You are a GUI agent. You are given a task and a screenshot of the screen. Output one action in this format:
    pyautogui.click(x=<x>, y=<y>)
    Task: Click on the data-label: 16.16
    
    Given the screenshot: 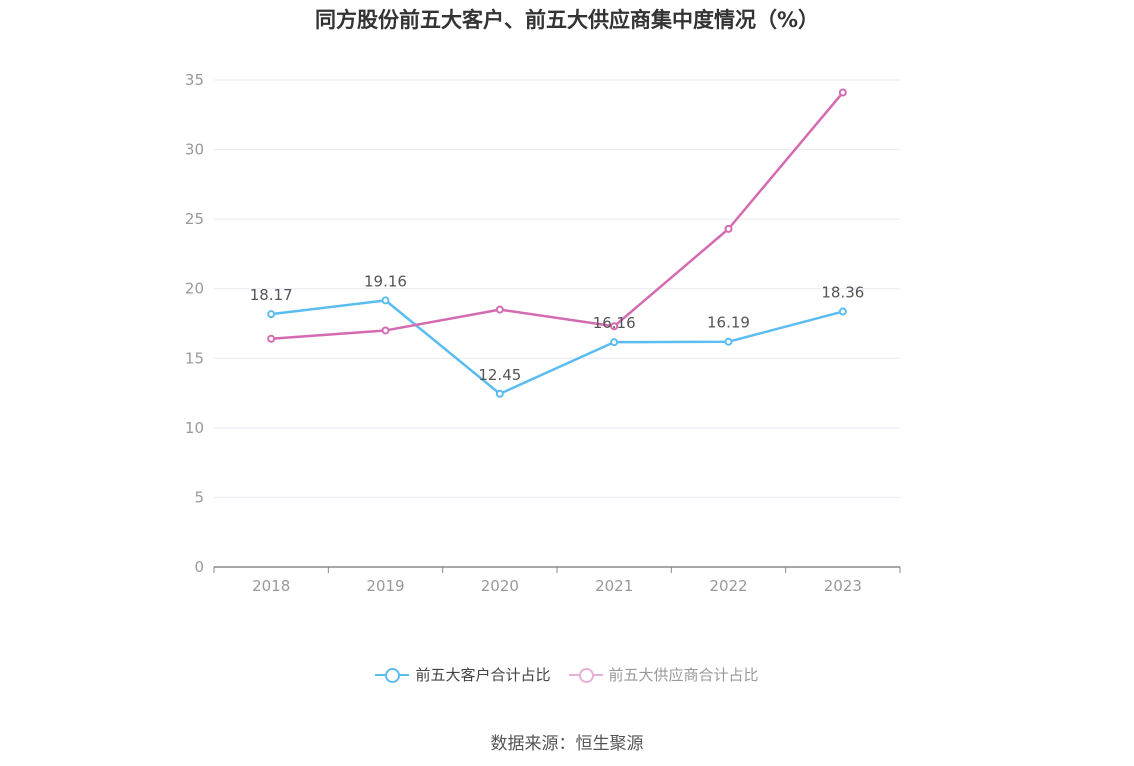 What is the action you would take?
    pyautogui.click(x=614, y=323)
    